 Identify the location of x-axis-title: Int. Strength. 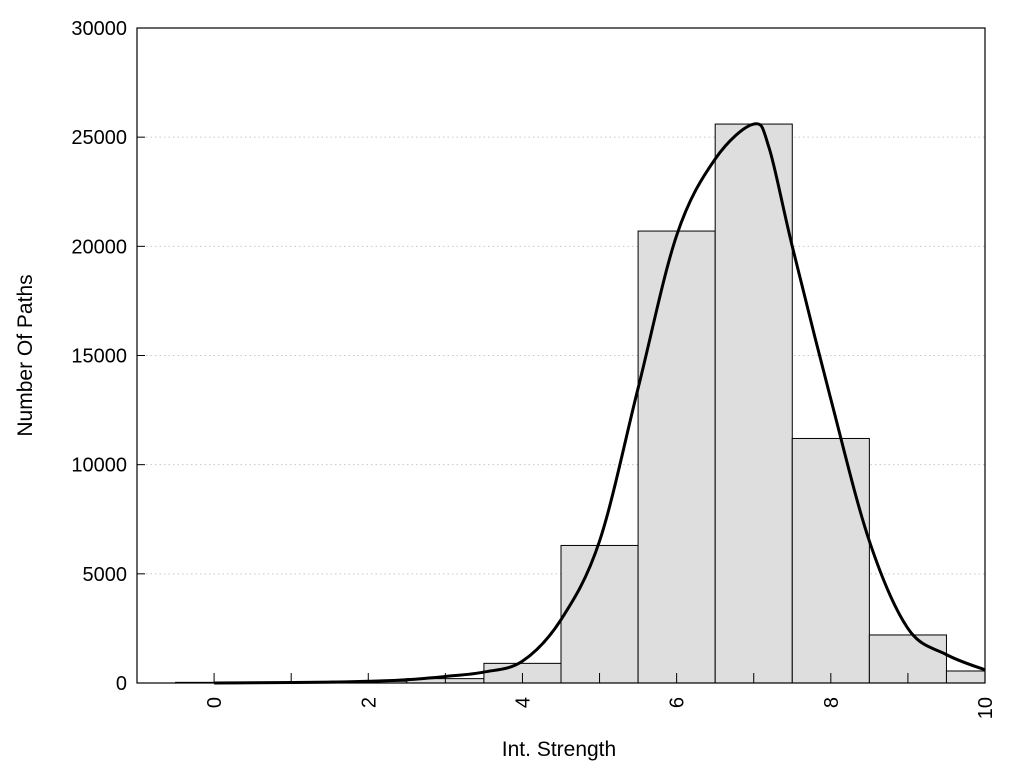
(559, 749).